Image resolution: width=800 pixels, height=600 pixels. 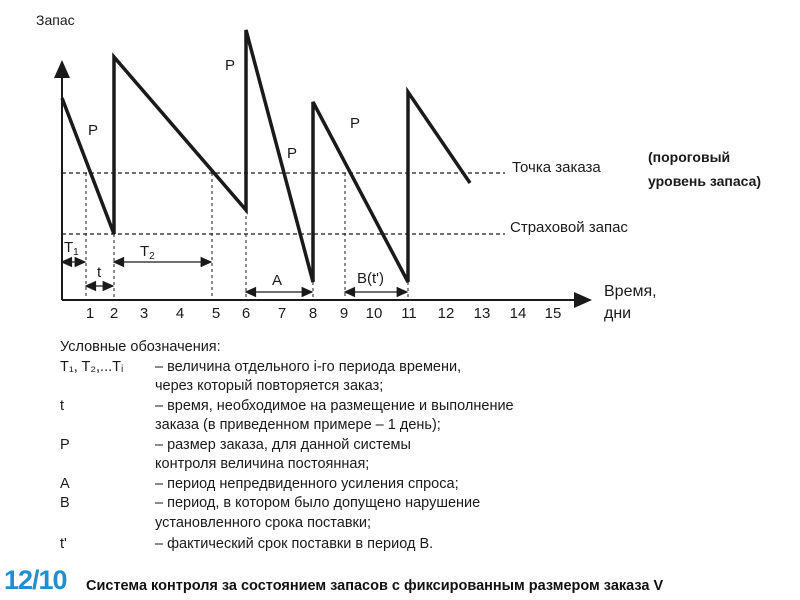 What do you see at coordinates (617, 313) in the screenshot?
I see `x-axis-label-line2: дни` at bounding box center [617, 313].